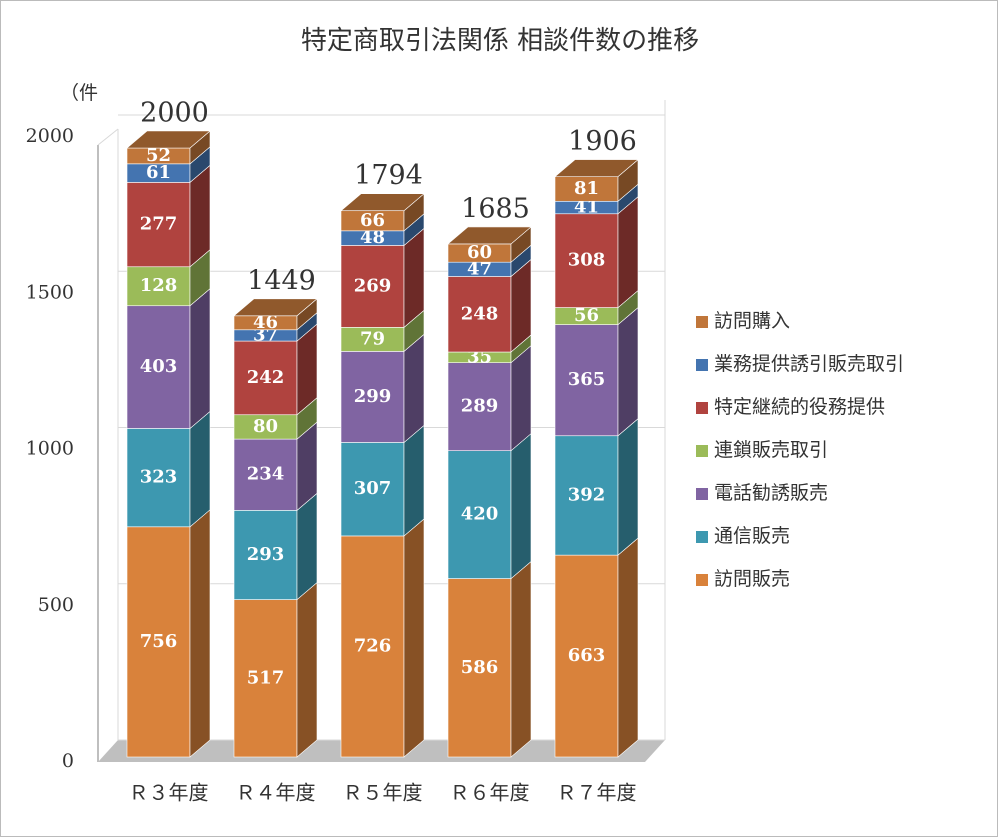  I want to click on value-label: 420, so click(480, 514).